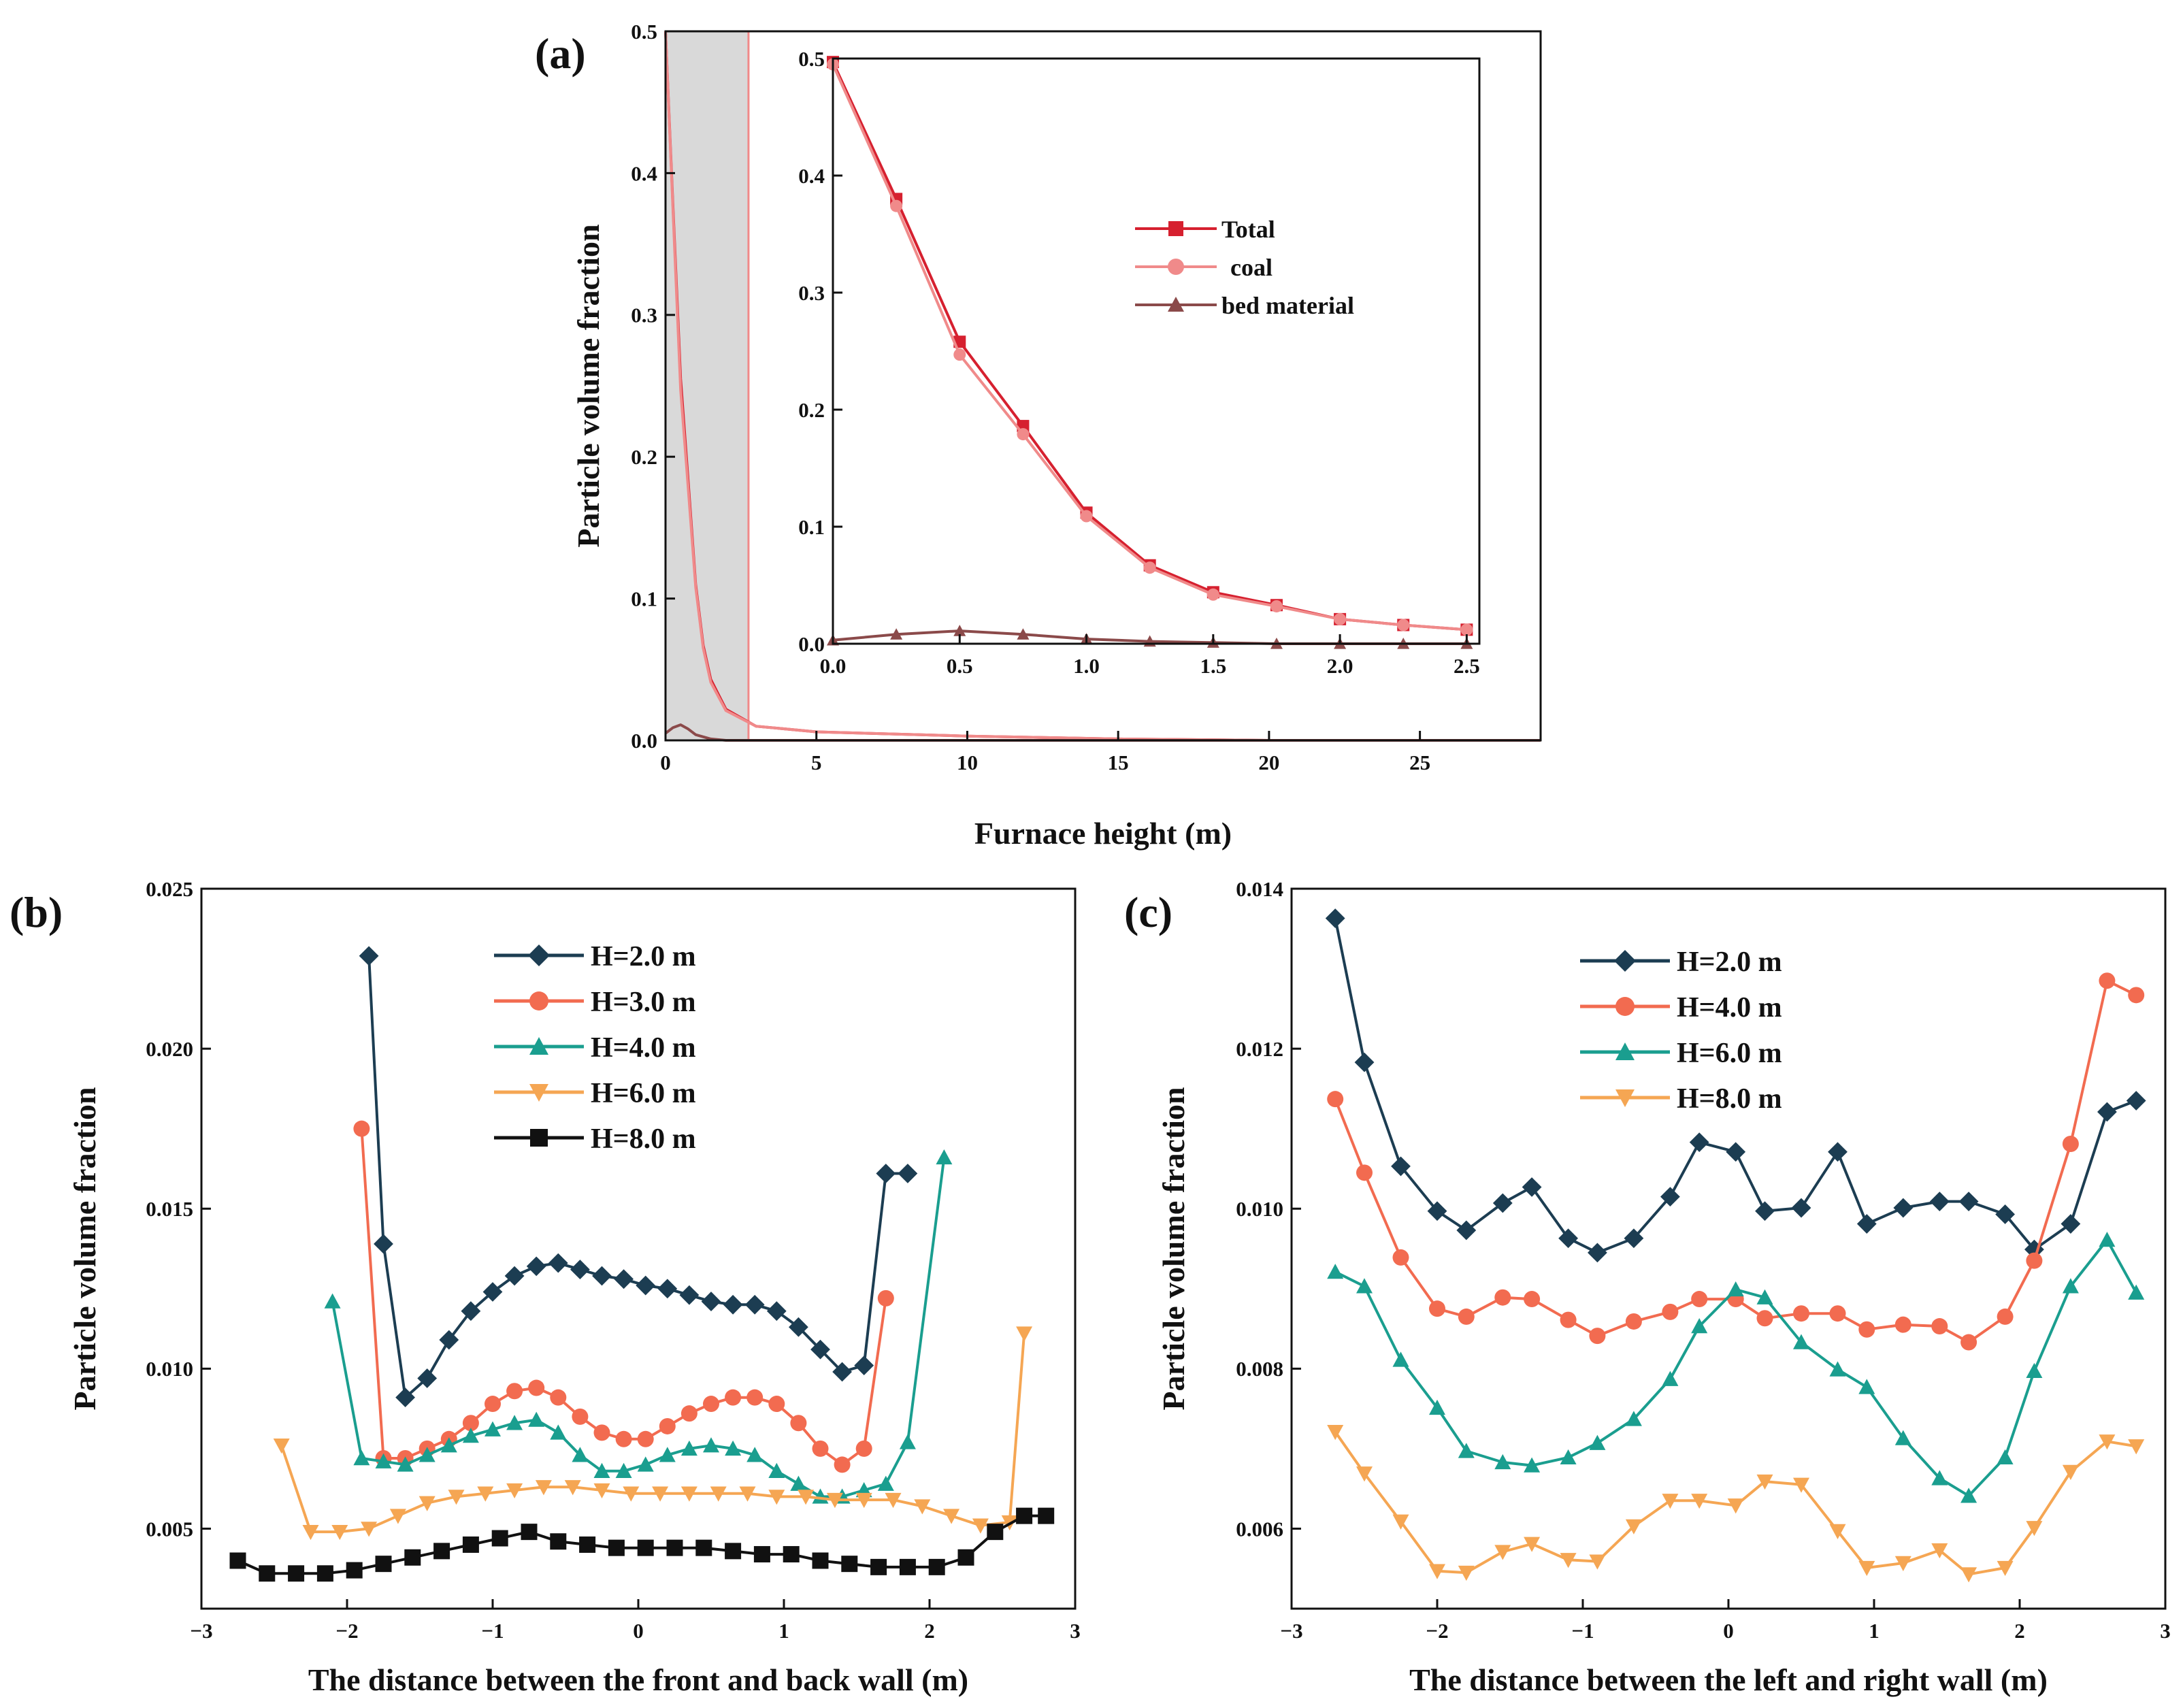 Image resolution: width=2183 pixels, height=1708 pixels. What do you see at coordinates (169, 1369) in the screenshot?
I see `panel-b-ytick-label: 0.010` at bounding box center [169, 1369].